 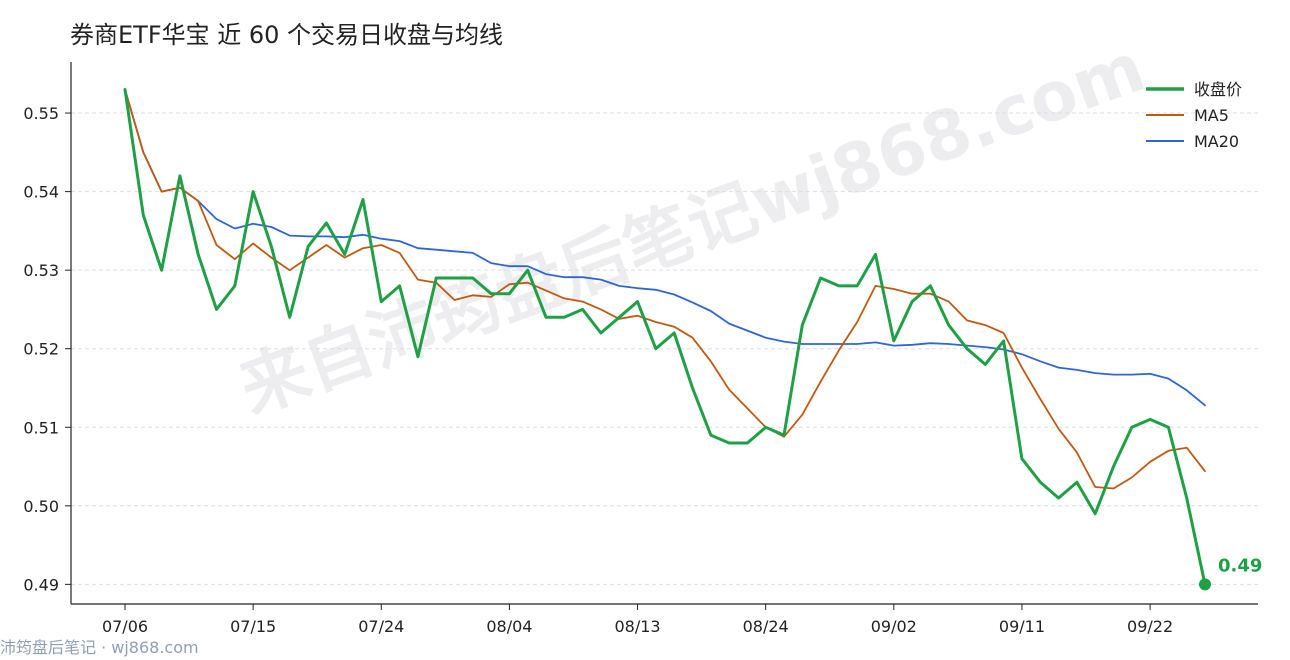 I want to click on x-tick-label: 07/15, so click(x=253, y=626).